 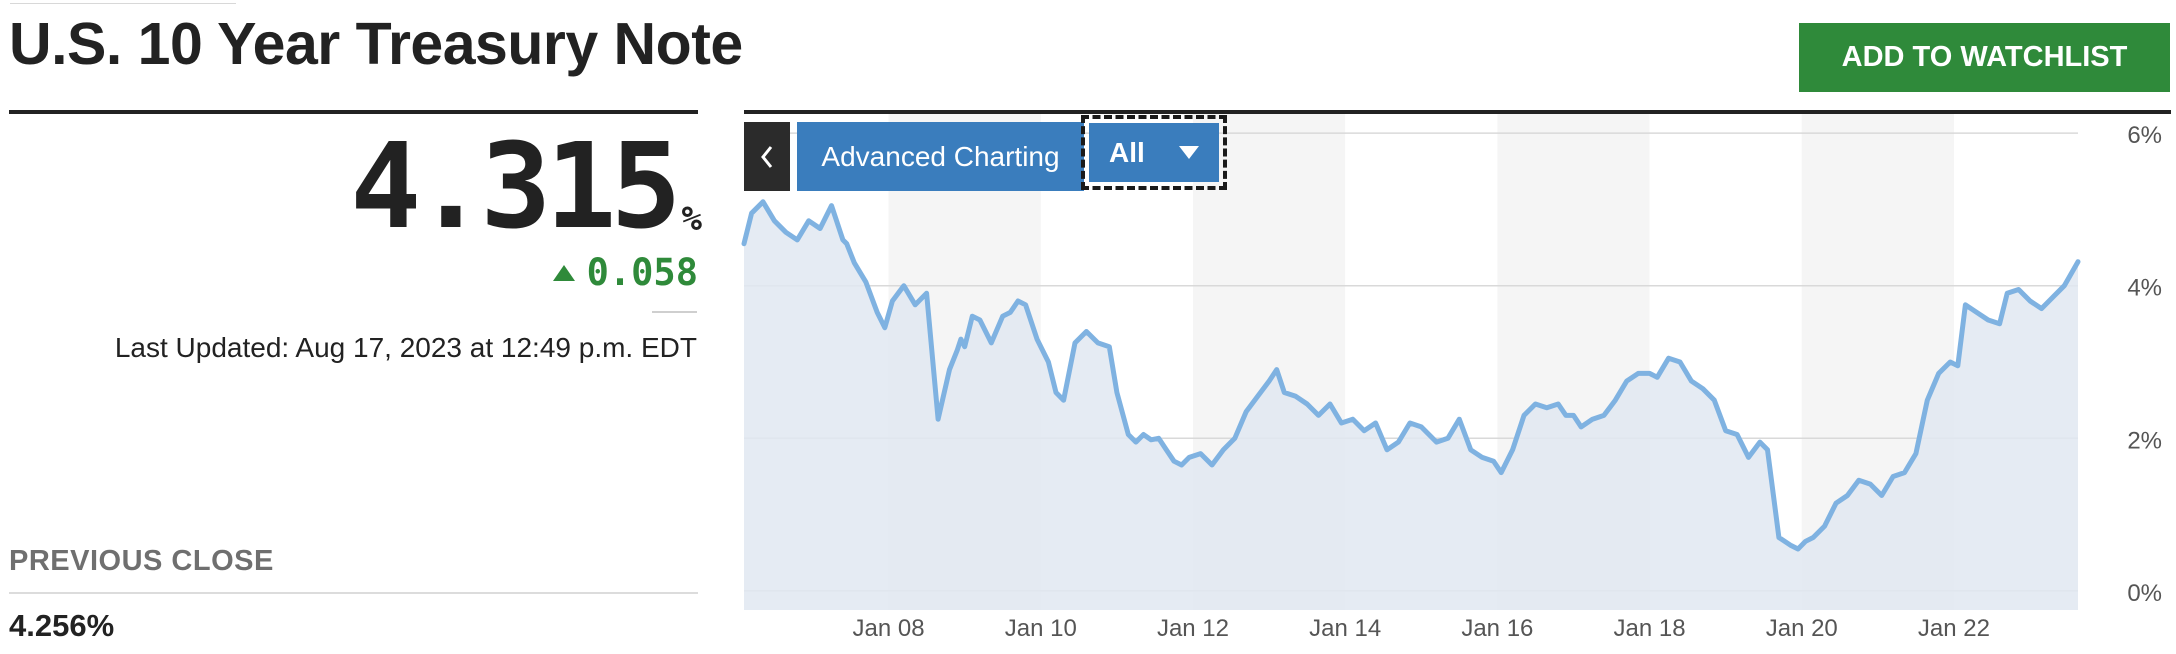 What do you see at coordinates (692, 219) in the screenshot?
I see `price-unit: %` at bounding box center [692, 219].